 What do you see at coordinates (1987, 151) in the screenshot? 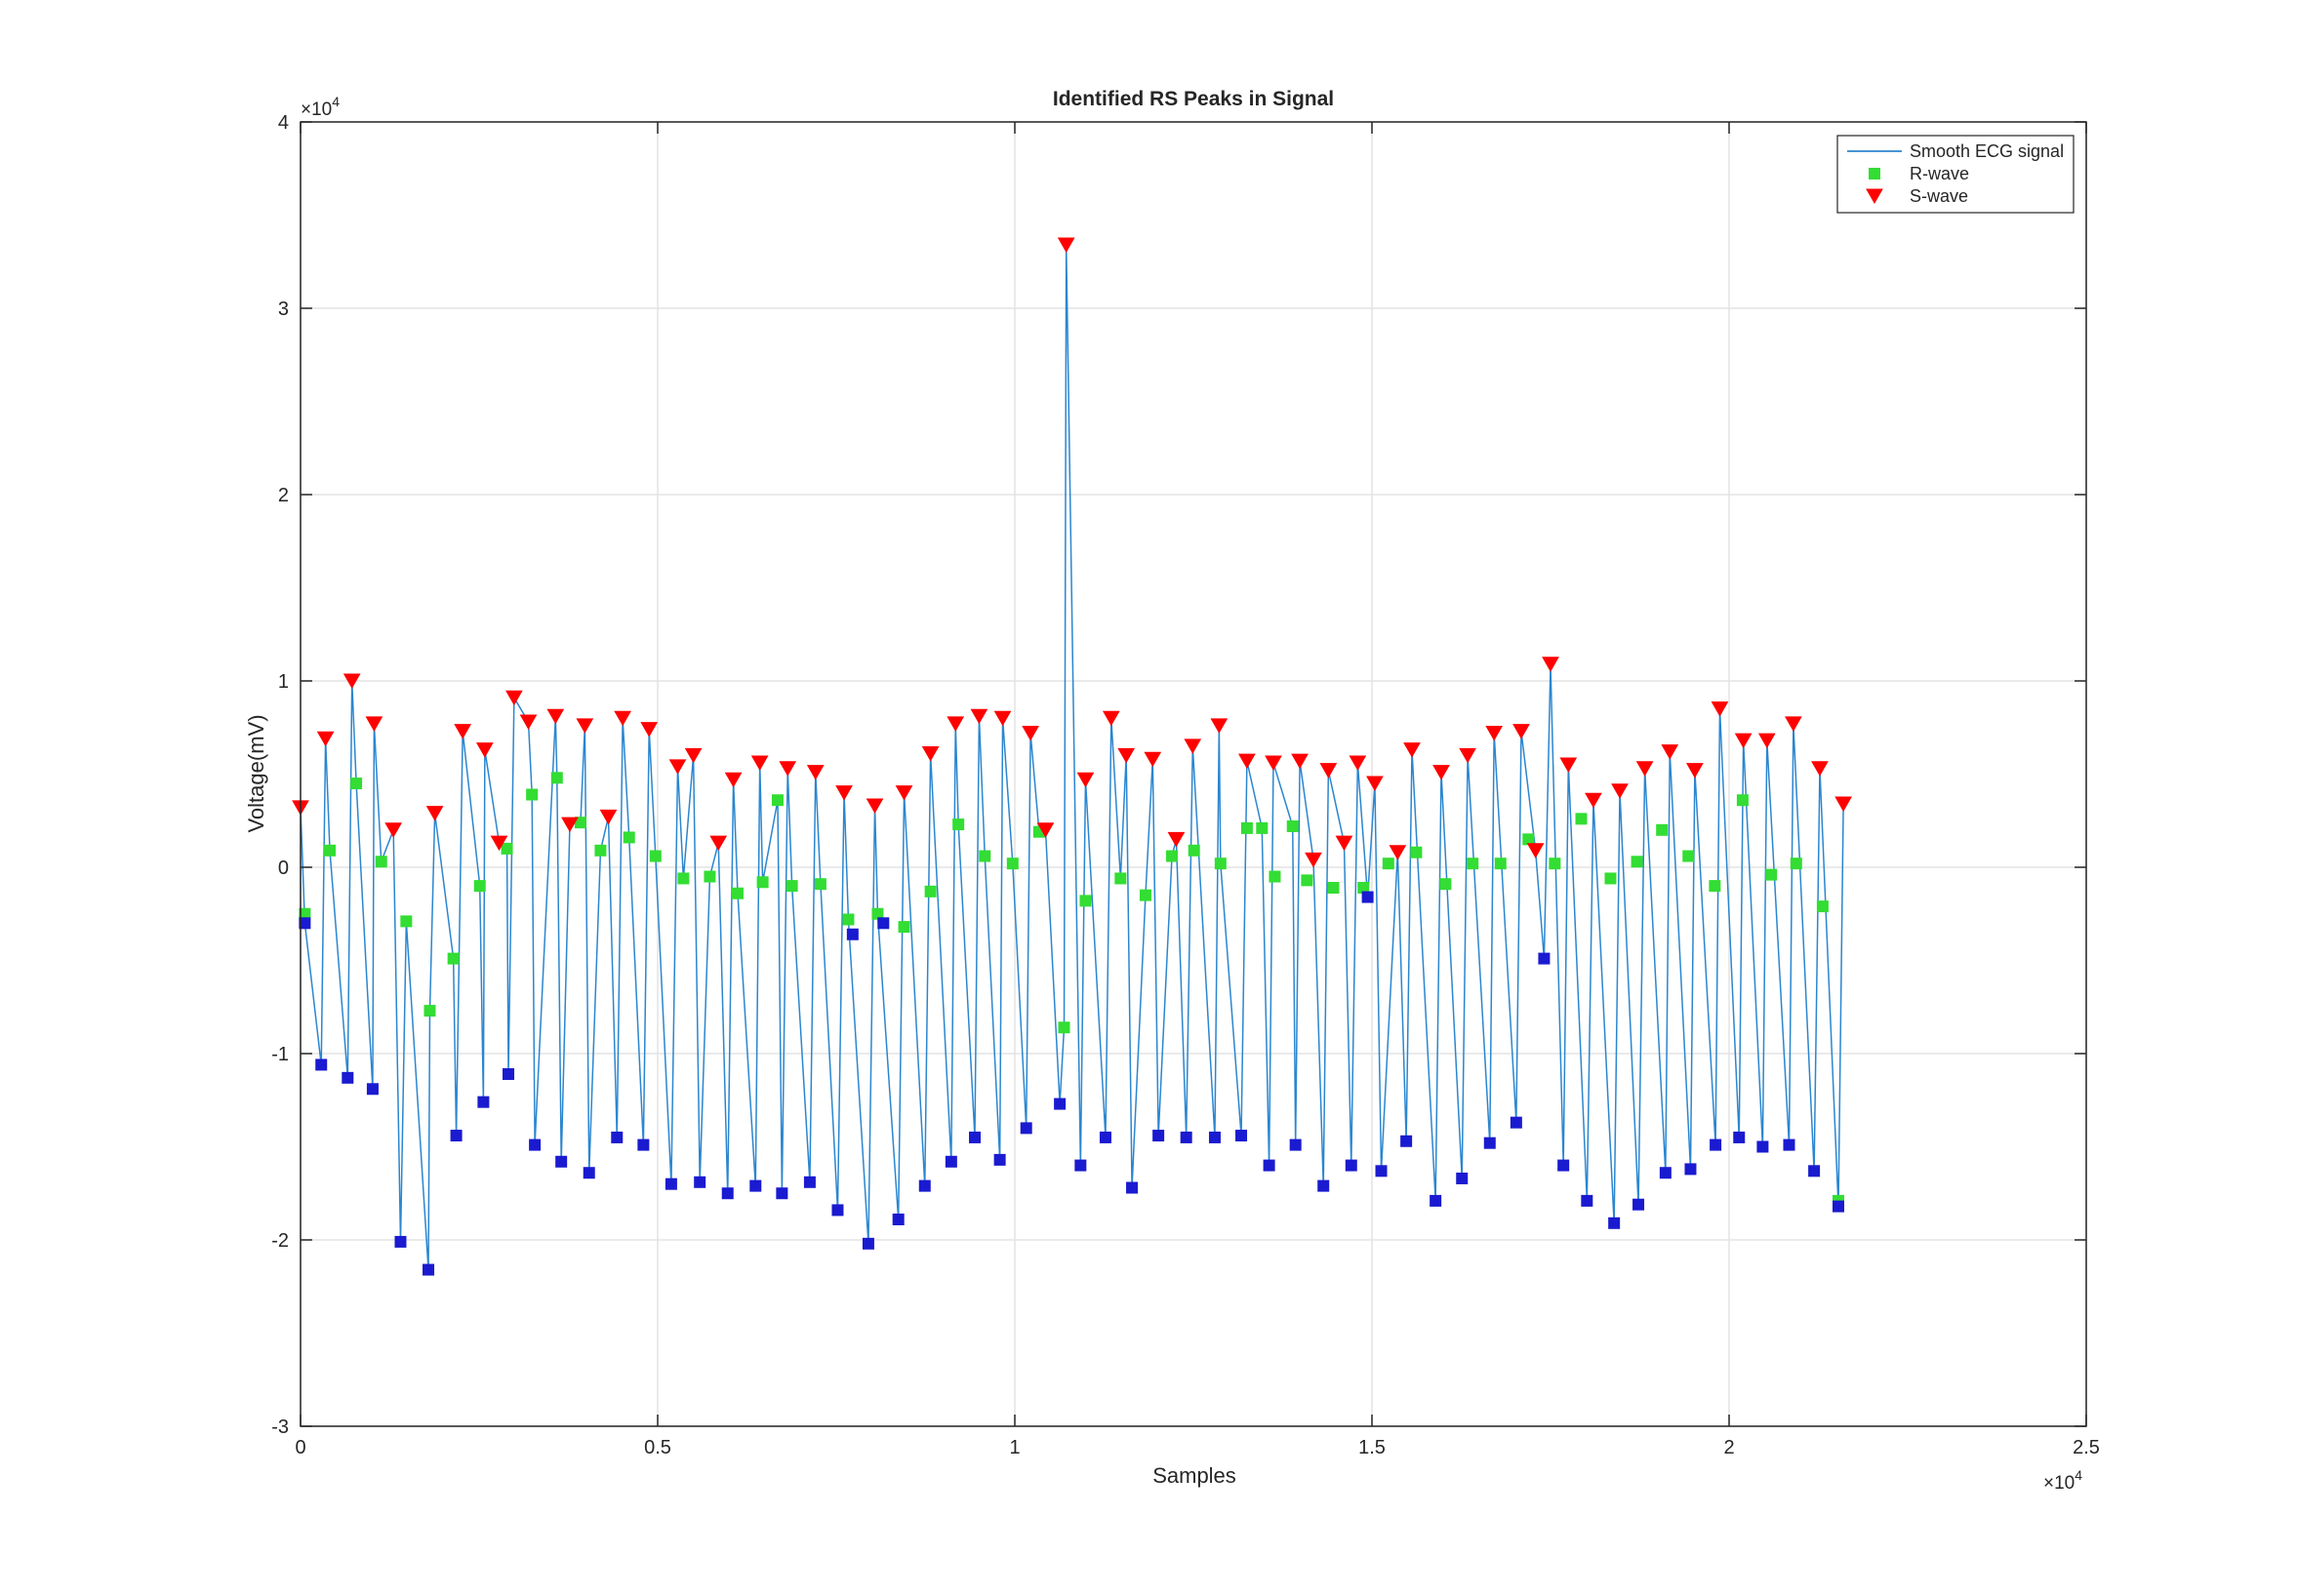
I see `legend-label: Smooth ECG signal` at bounding box center [1987, 151].